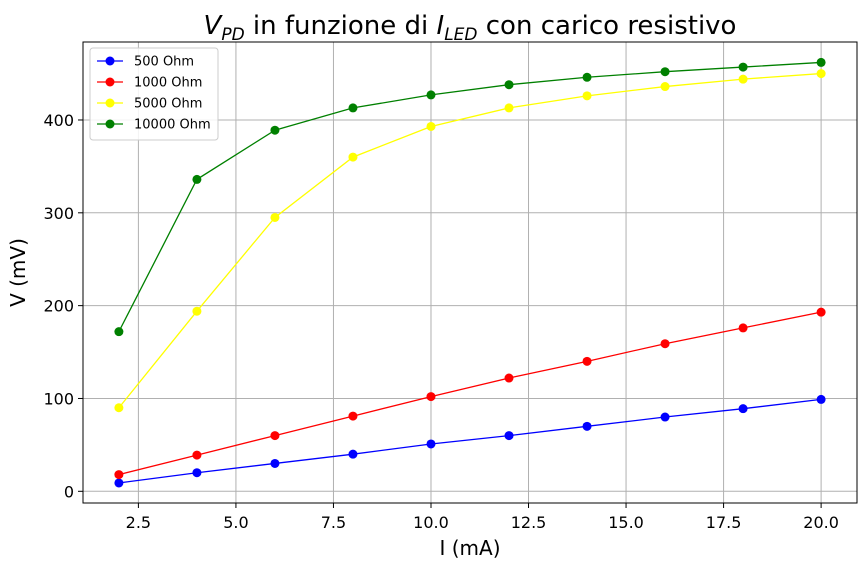 This screenshot has height=573, width=867. I want to click on title-v: V, so click(214, 26).